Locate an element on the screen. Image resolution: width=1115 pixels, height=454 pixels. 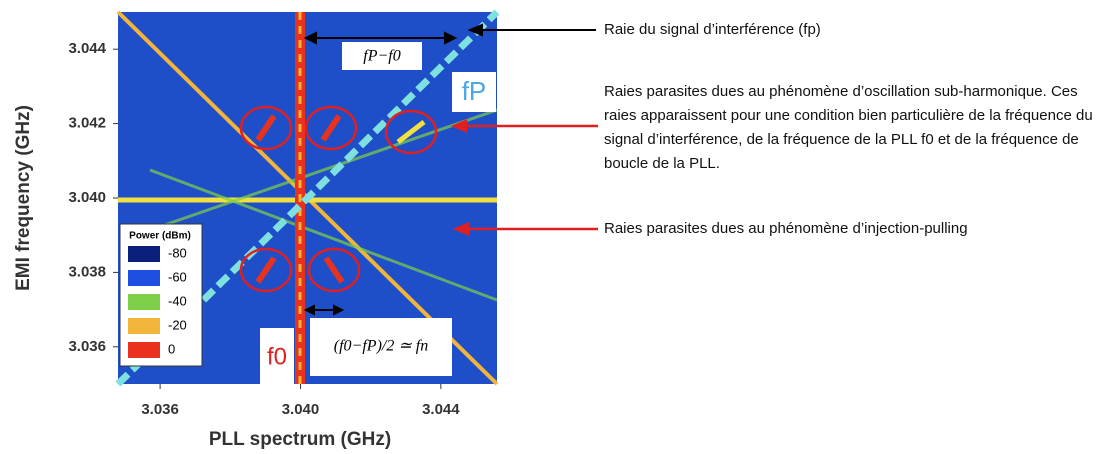
y-tick-label: 3.036 is located at coordinates (87, 346).